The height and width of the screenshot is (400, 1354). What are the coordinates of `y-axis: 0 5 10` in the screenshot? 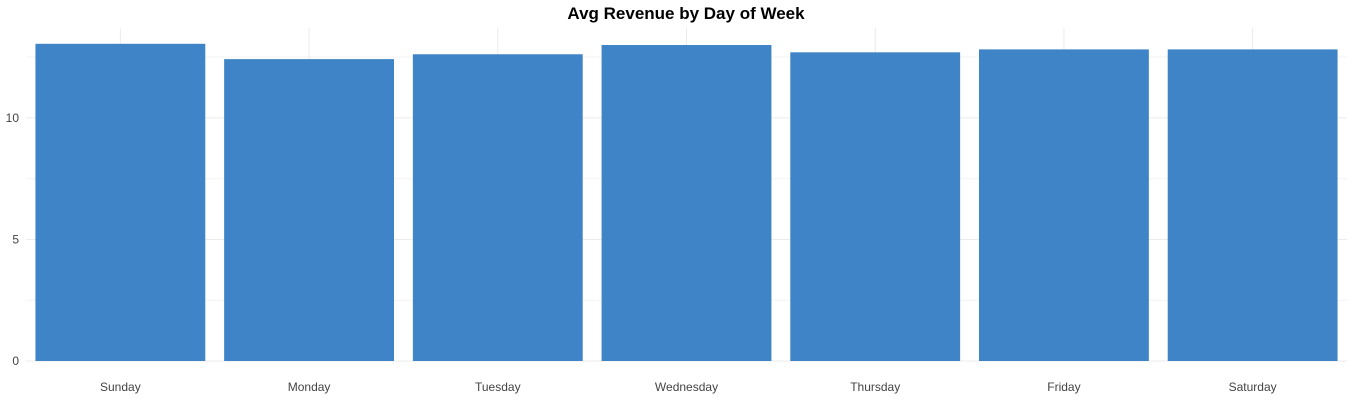 It's located at (13, 239).